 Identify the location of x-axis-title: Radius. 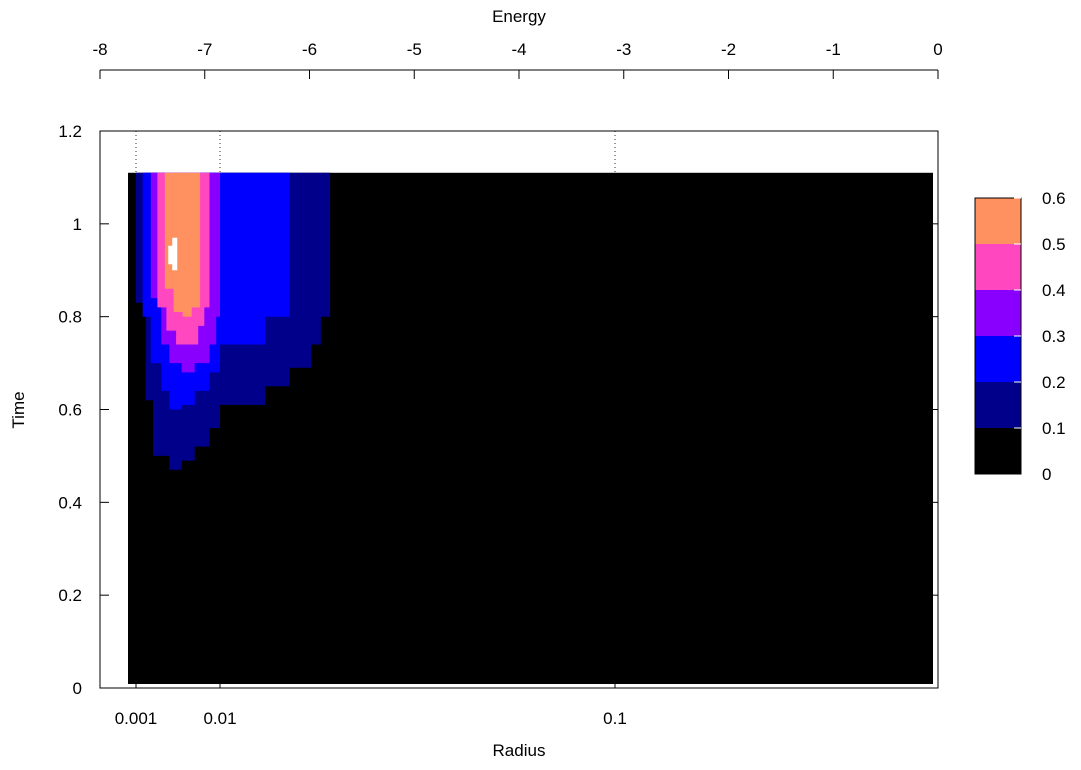
(519, 750).